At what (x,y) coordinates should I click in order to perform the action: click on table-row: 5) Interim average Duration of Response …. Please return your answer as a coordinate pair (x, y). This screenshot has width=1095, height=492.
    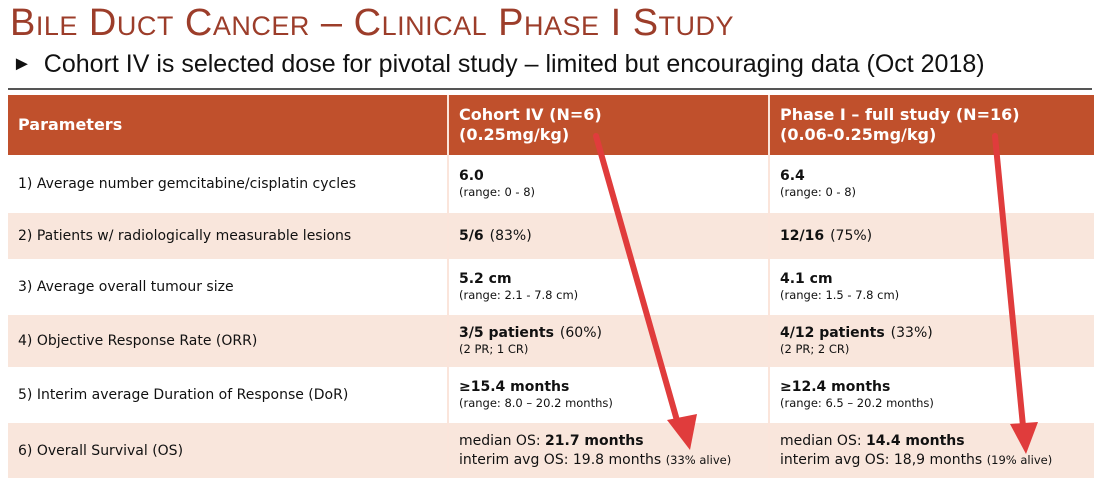
    Looking at the image, I should click on (551, 395).